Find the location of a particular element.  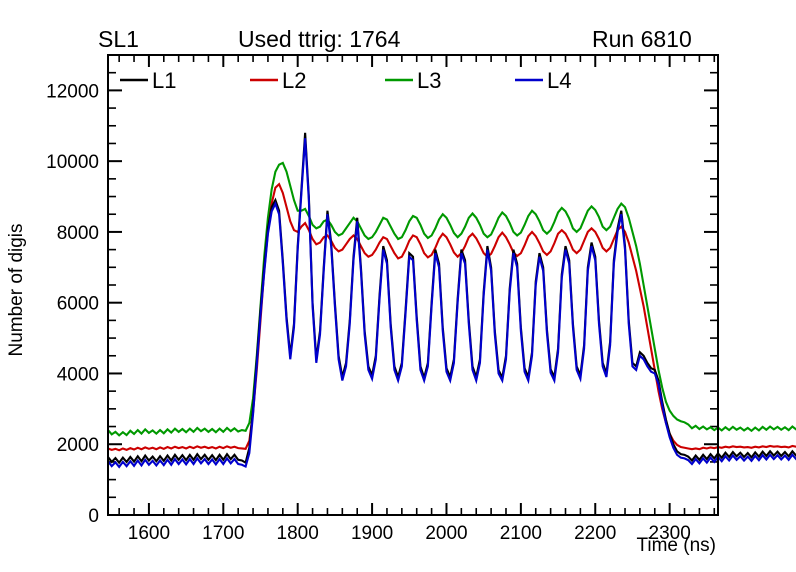

y-tick-label: 0 is located at coordinates (93, 516).